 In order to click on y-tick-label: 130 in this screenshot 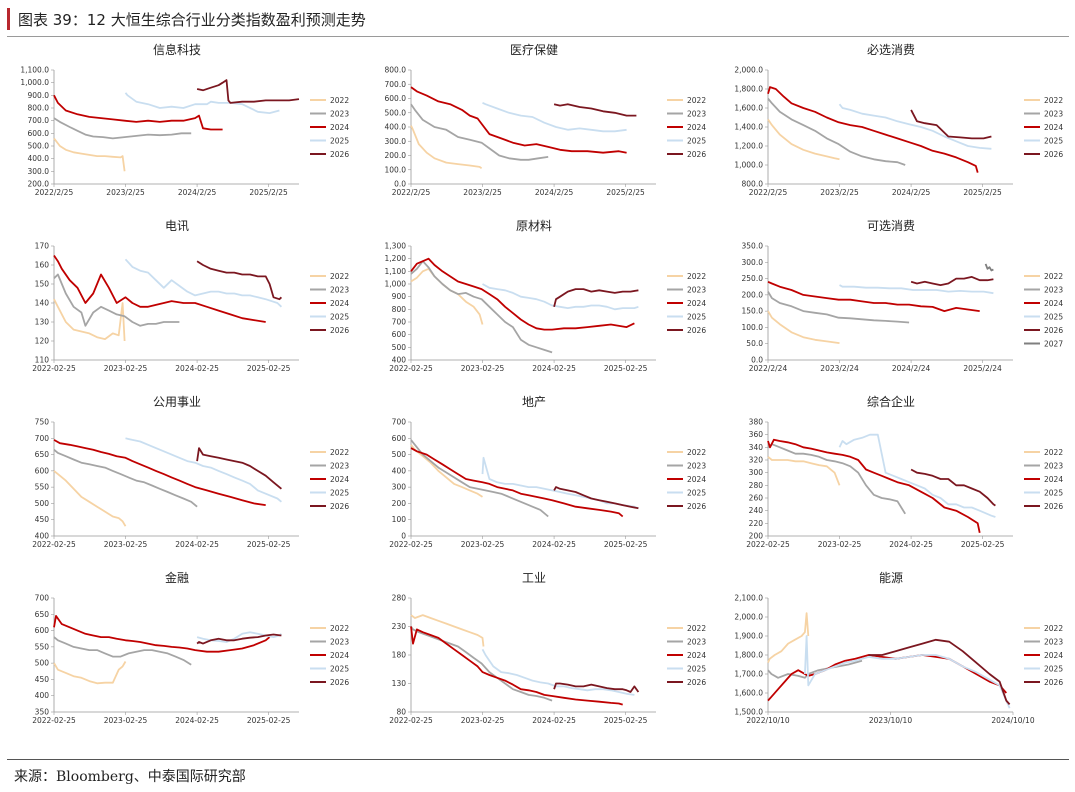, I will do `click(399, 683)`.